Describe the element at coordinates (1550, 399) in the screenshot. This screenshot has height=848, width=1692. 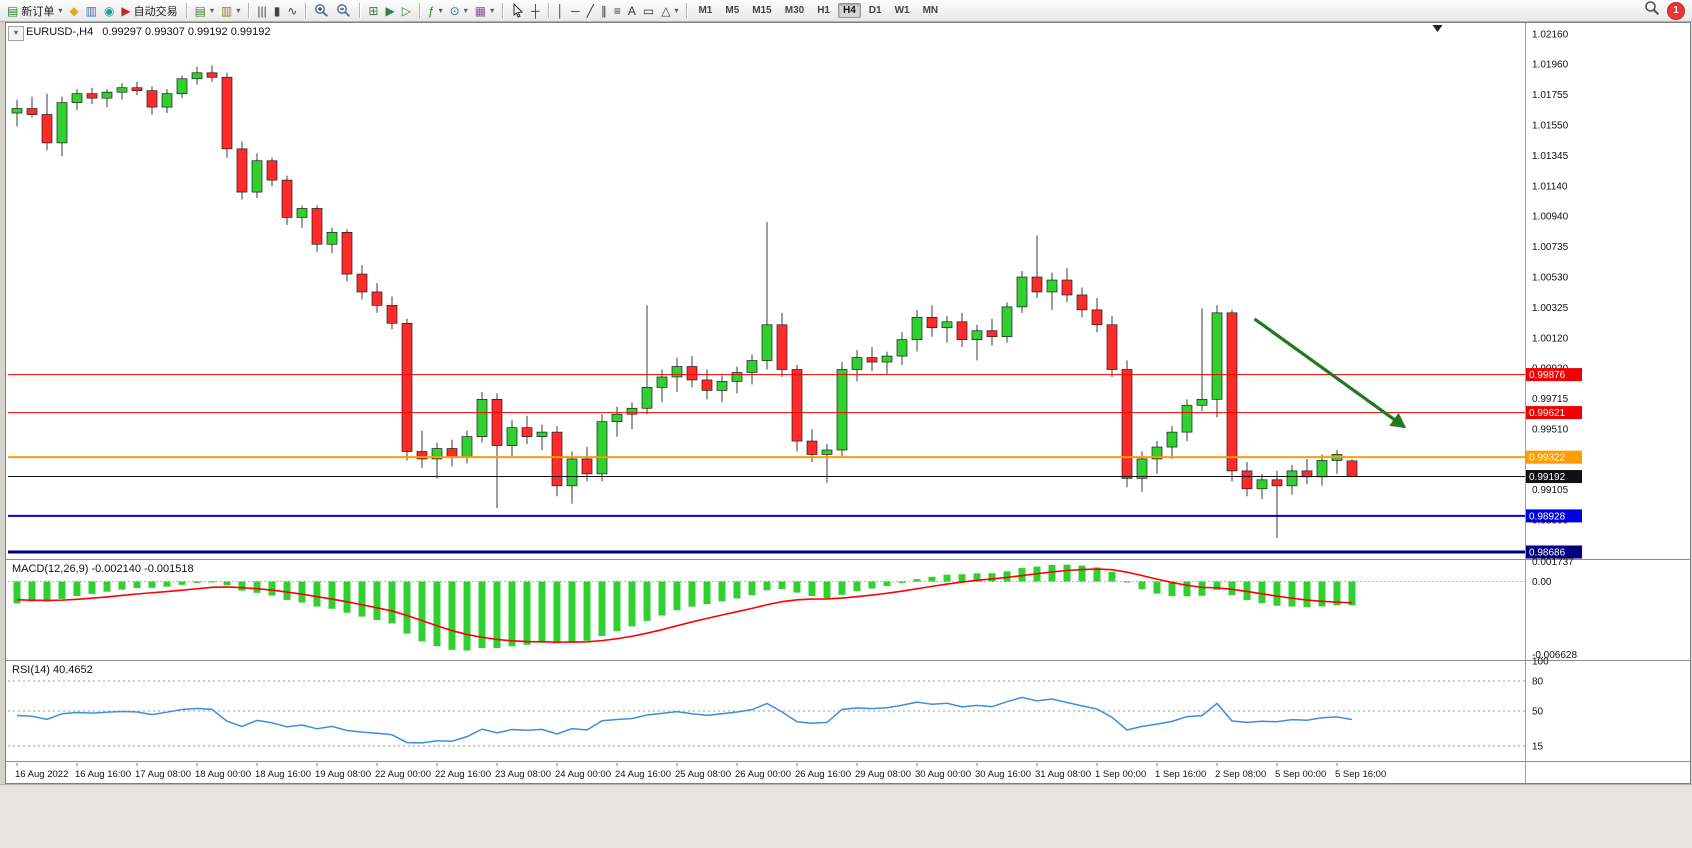
I see `price-axis-label: 0.99715` at that location.